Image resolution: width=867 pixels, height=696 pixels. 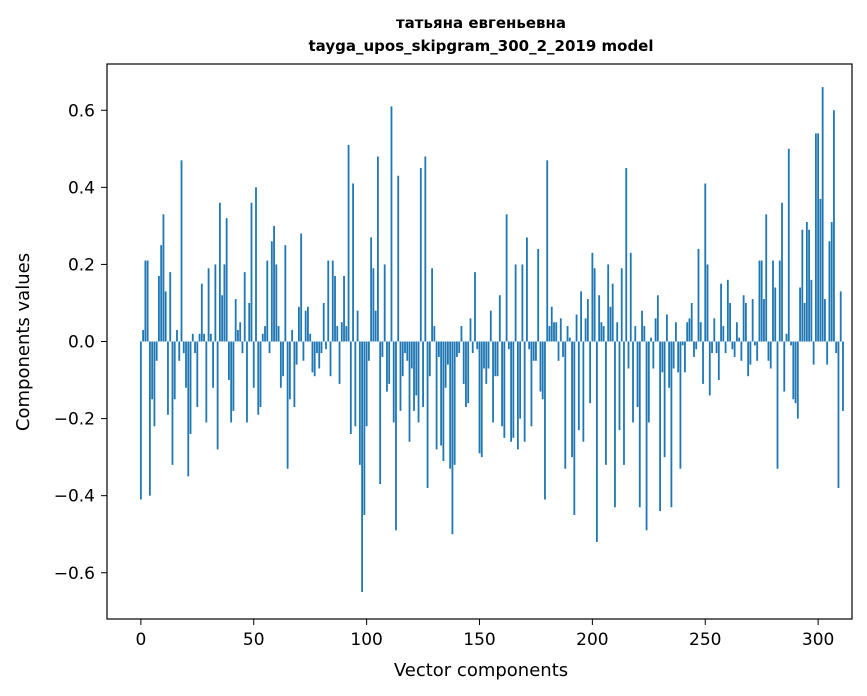 I want to click on x-tick-label: 200, so click(x=592, y=640).